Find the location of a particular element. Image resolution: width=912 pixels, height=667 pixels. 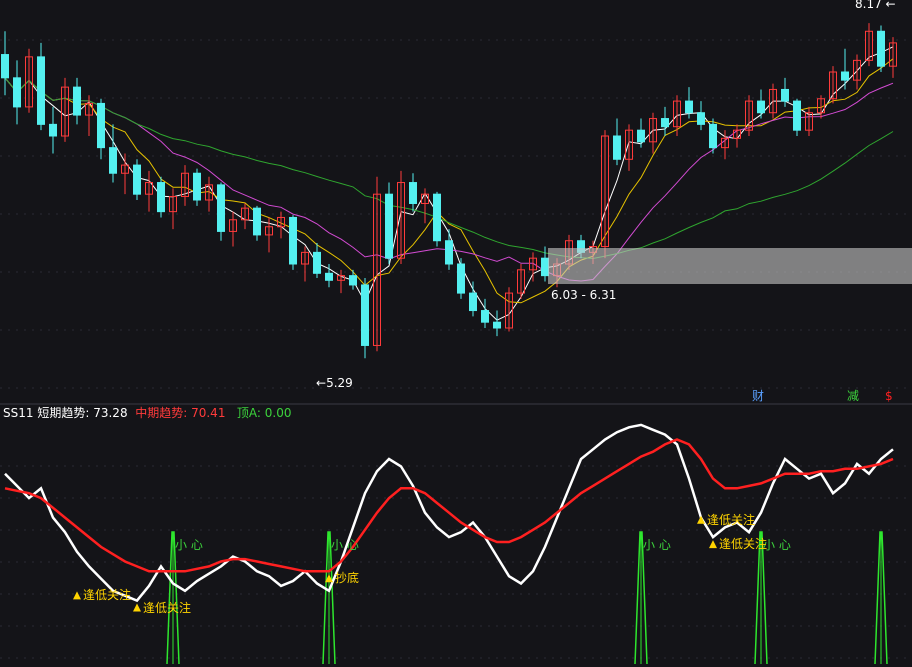

indicator-header: SS11 短期趋势: 73.28 中期趋势: 70.41 顶A: 0.00 is located at coordinates (147, 413).